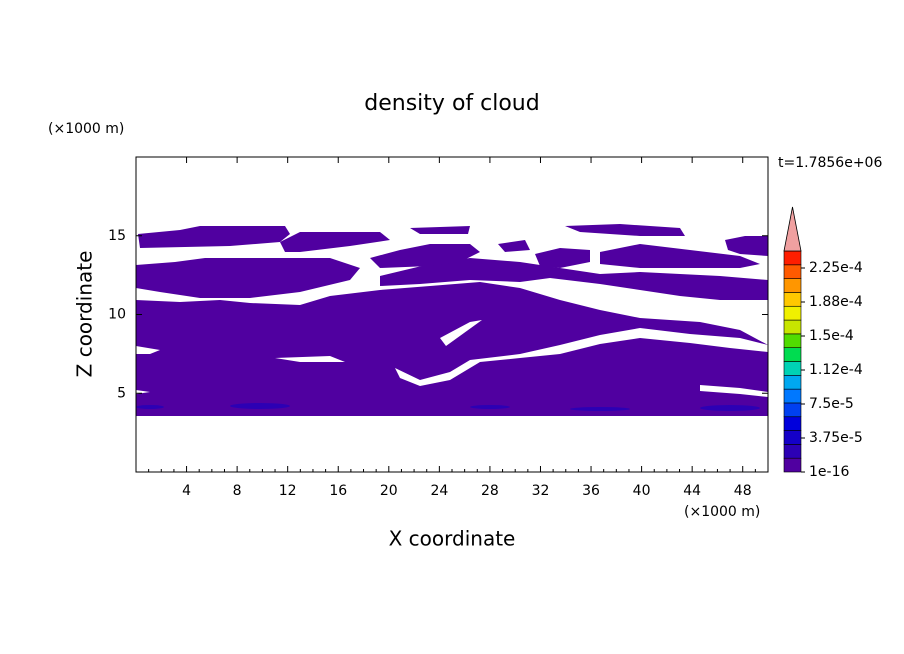 This screenshot has height=654, width=904. I want to click on colorbar-extend, so click(792, 229).